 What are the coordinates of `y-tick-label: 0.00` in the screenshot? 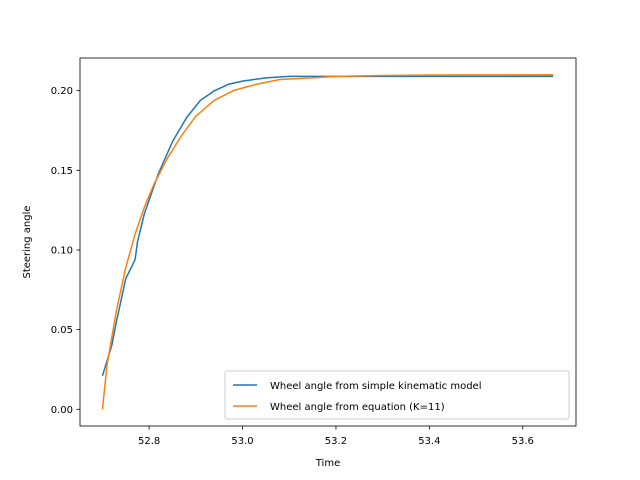 It's located at (62, 410).